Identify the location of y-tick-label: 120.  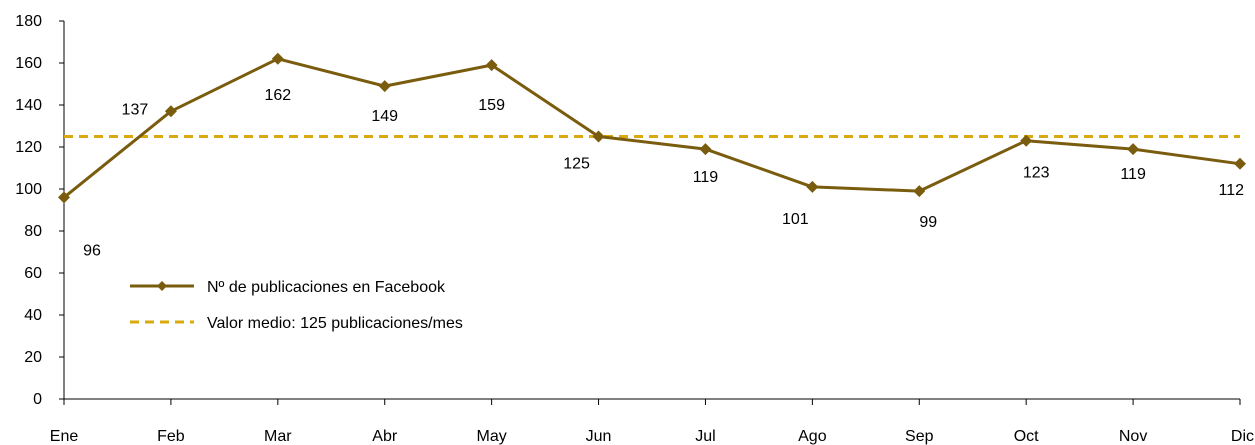
(28, 147).